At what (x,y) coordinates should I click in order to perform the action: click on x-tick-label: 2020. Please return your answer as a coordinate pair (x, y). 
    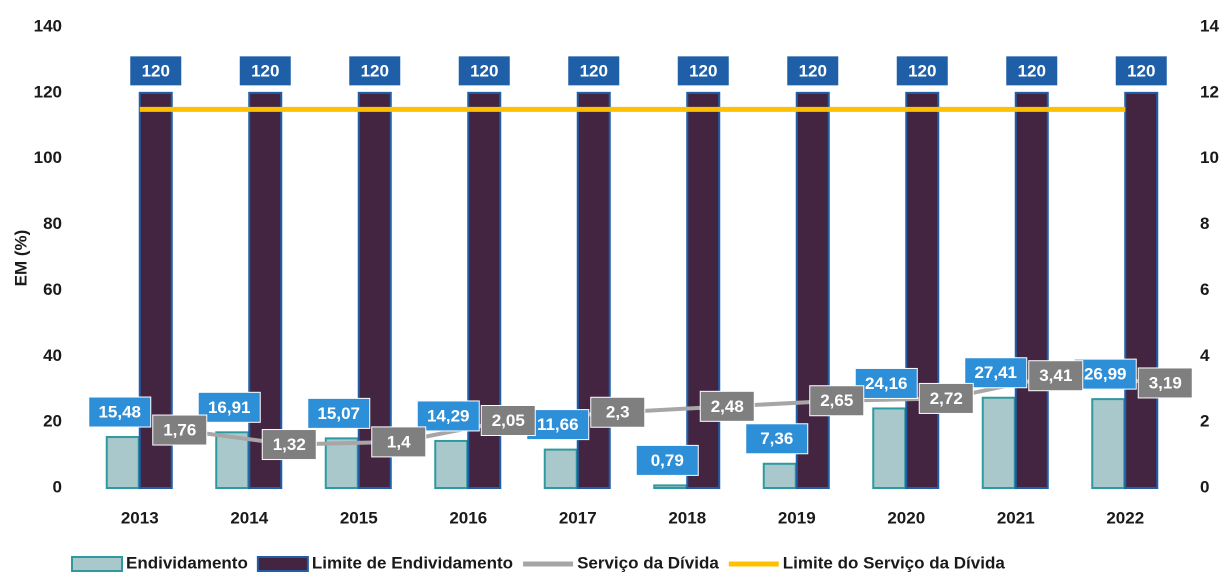
    Looking at the image, I should click on (906, 517).